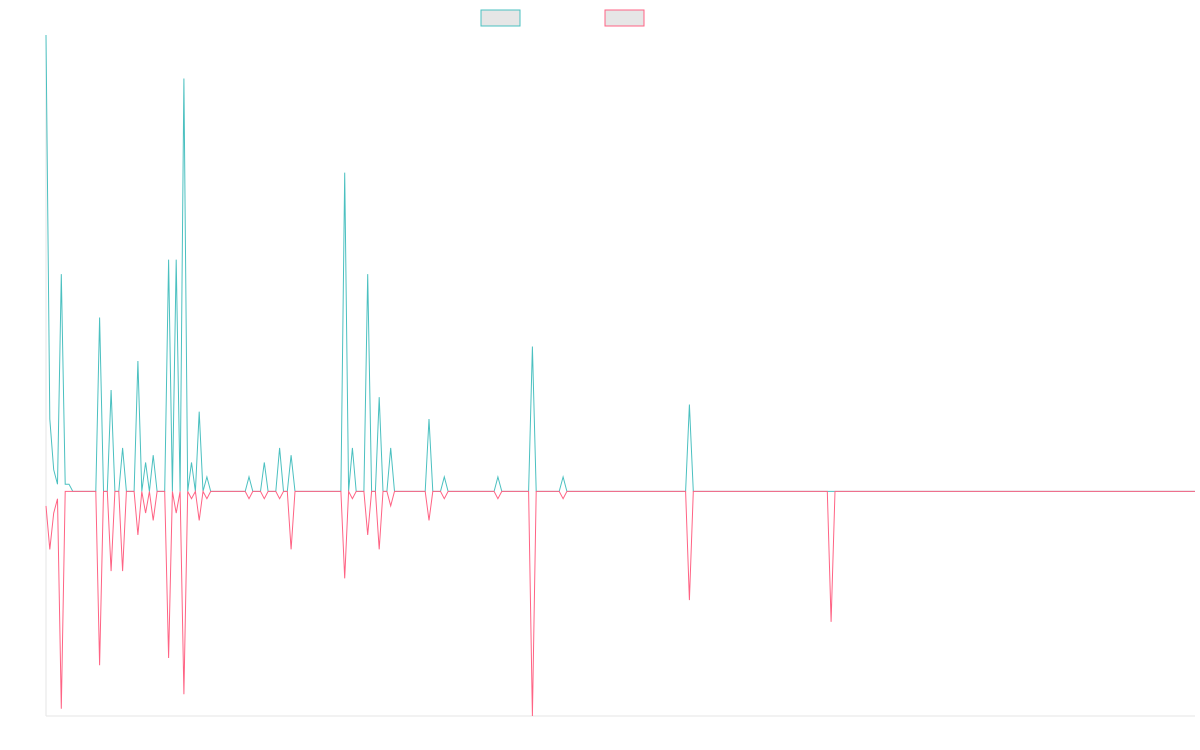 Image resolution: width=1200 pixels, height=750 pixels. Describe the element at coordinates (500, 18) in the screenshot. I see `legend-swatch-series-a` at that location.